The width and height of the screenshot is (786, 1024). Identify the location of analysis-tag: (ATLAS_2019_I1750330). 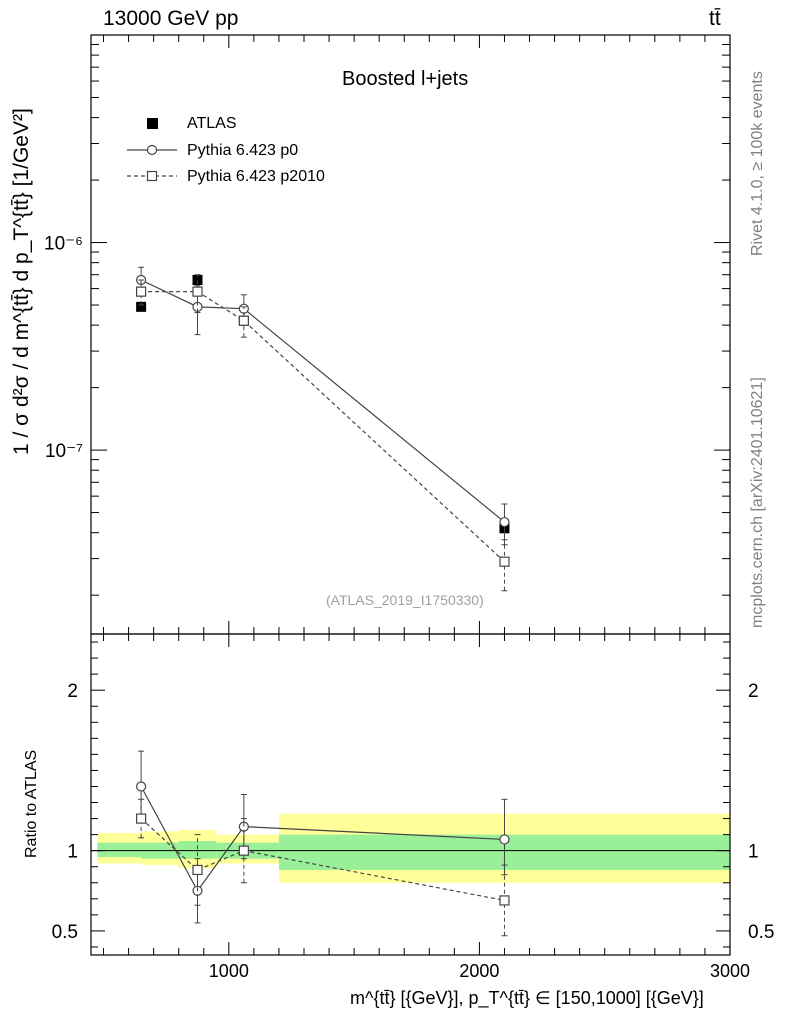
(405, 600).